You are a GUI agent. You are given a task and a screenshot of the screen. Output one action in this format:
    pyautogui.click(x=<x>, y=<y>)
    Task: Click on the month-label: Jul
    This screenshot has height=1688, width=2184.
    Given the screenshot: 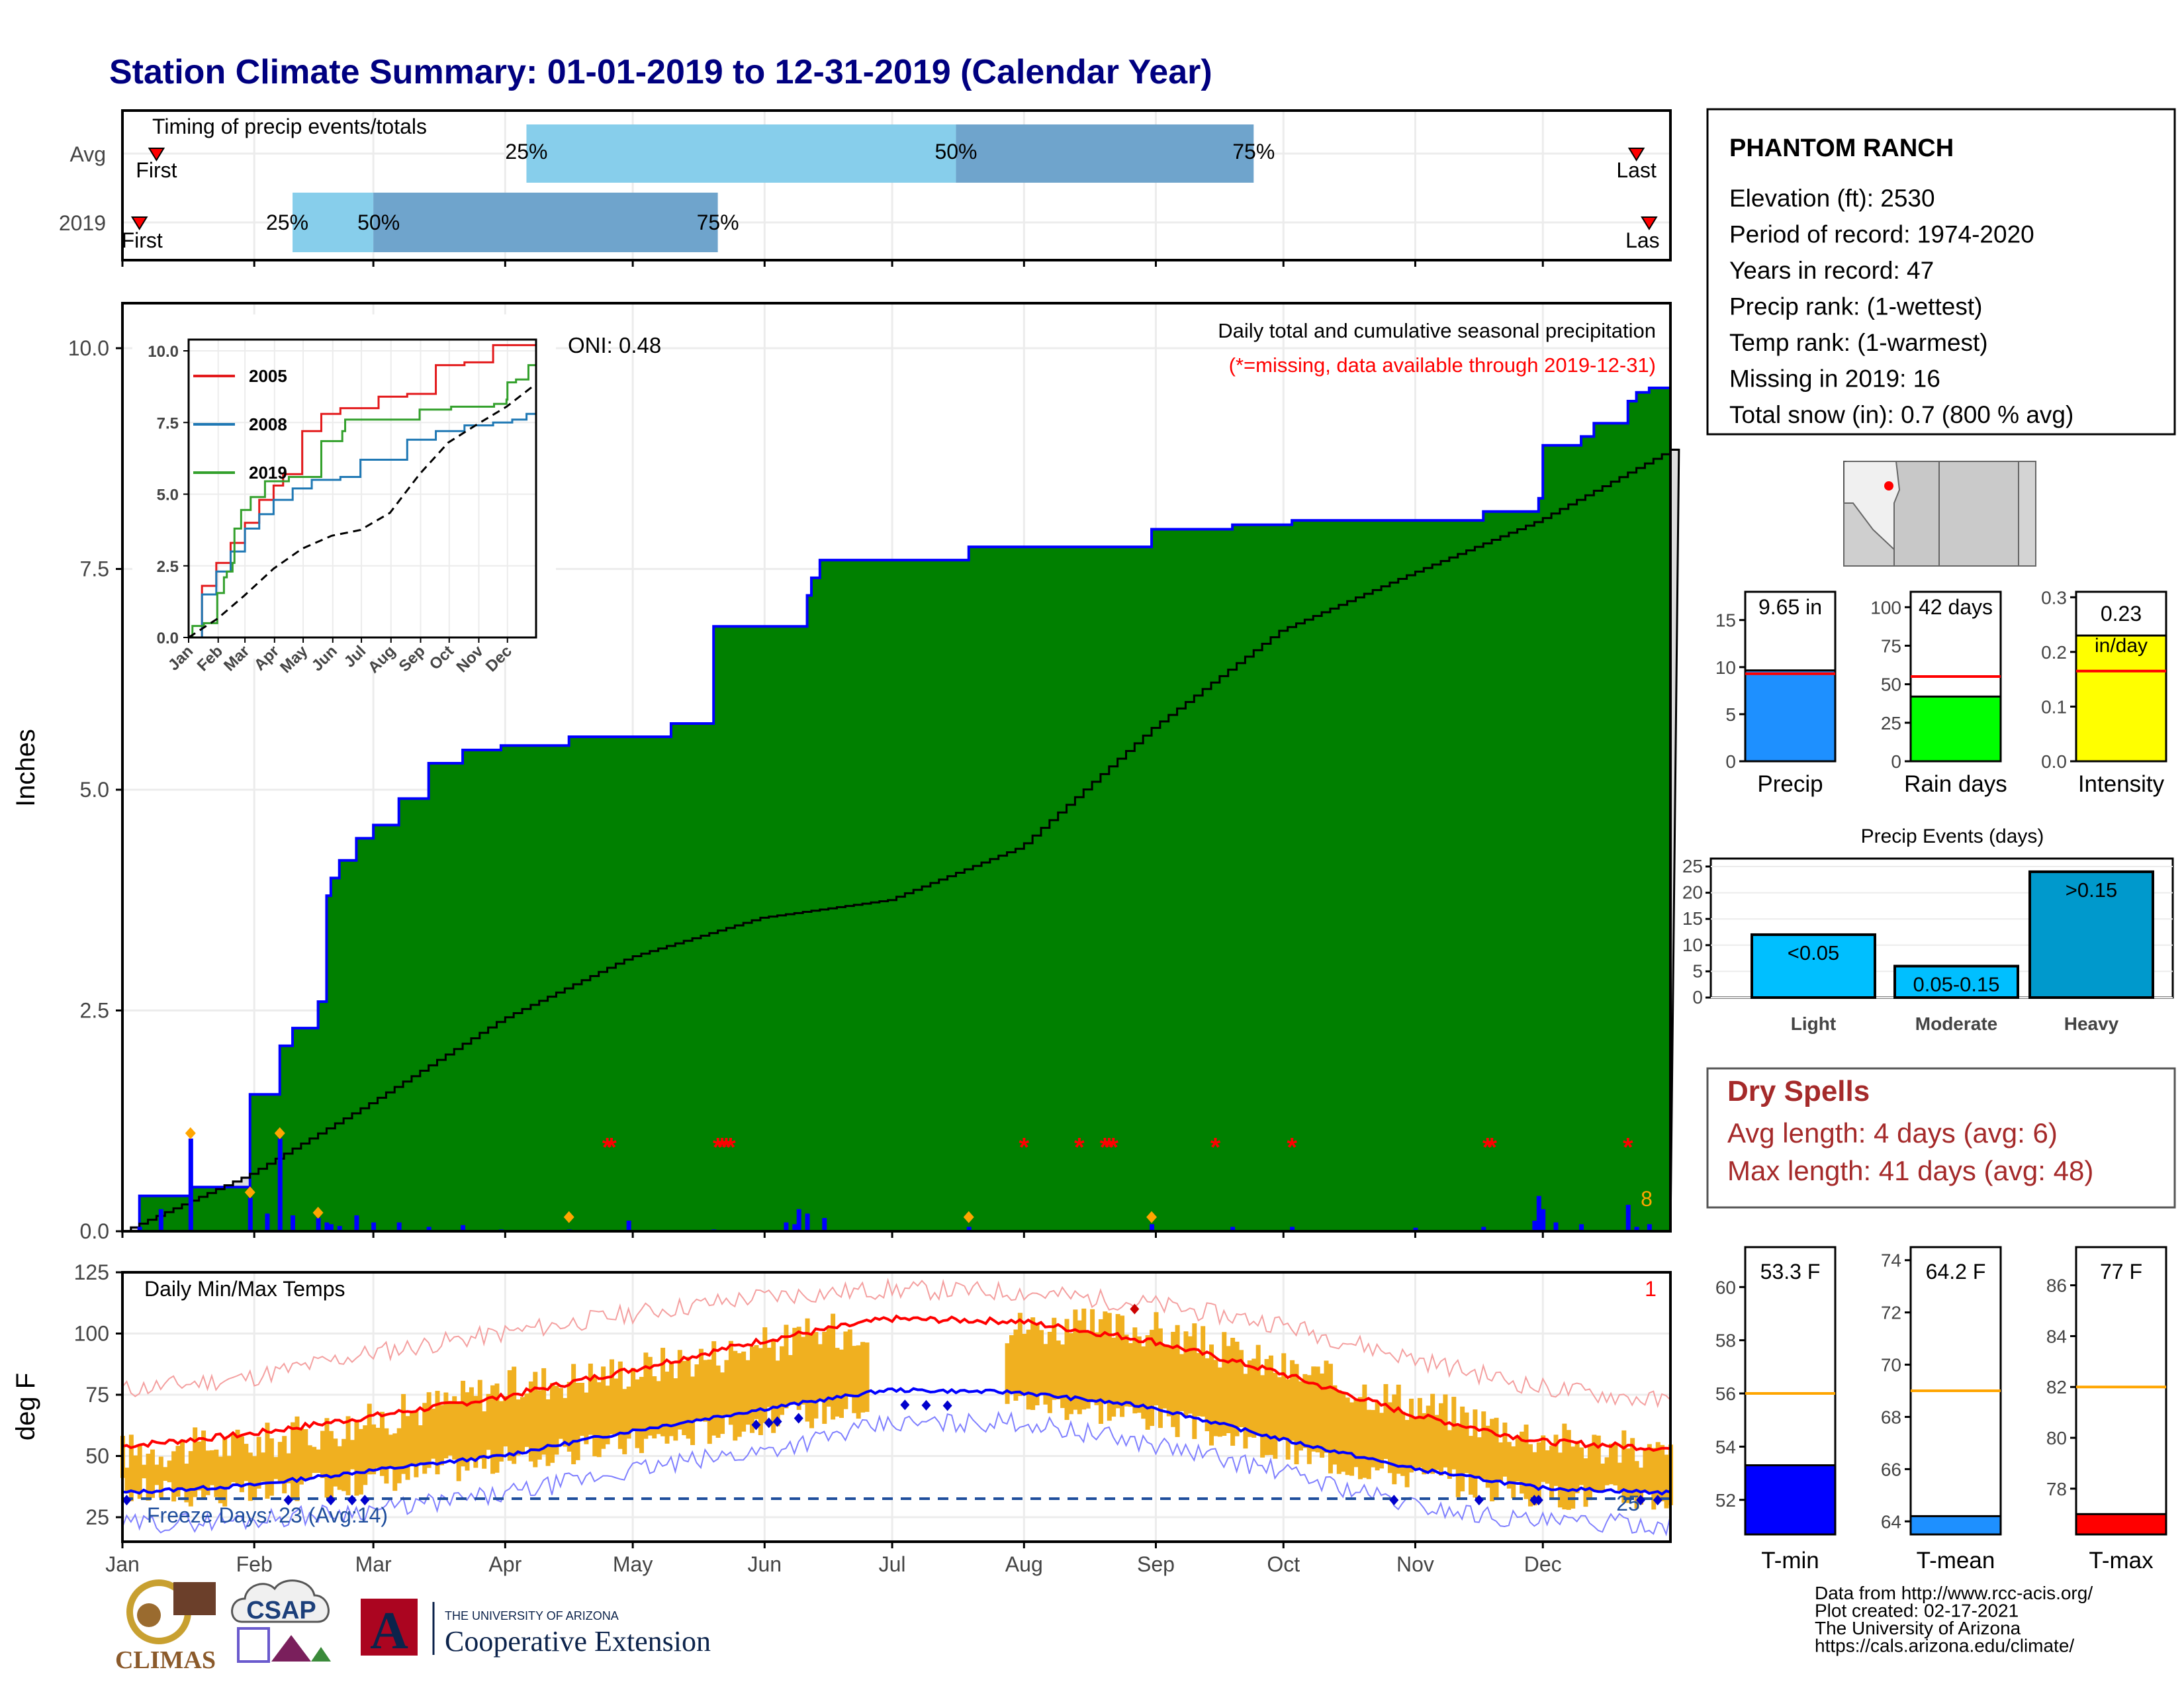 What is the action you would take?
    pyautogui.click(x=893, y=1564)
    